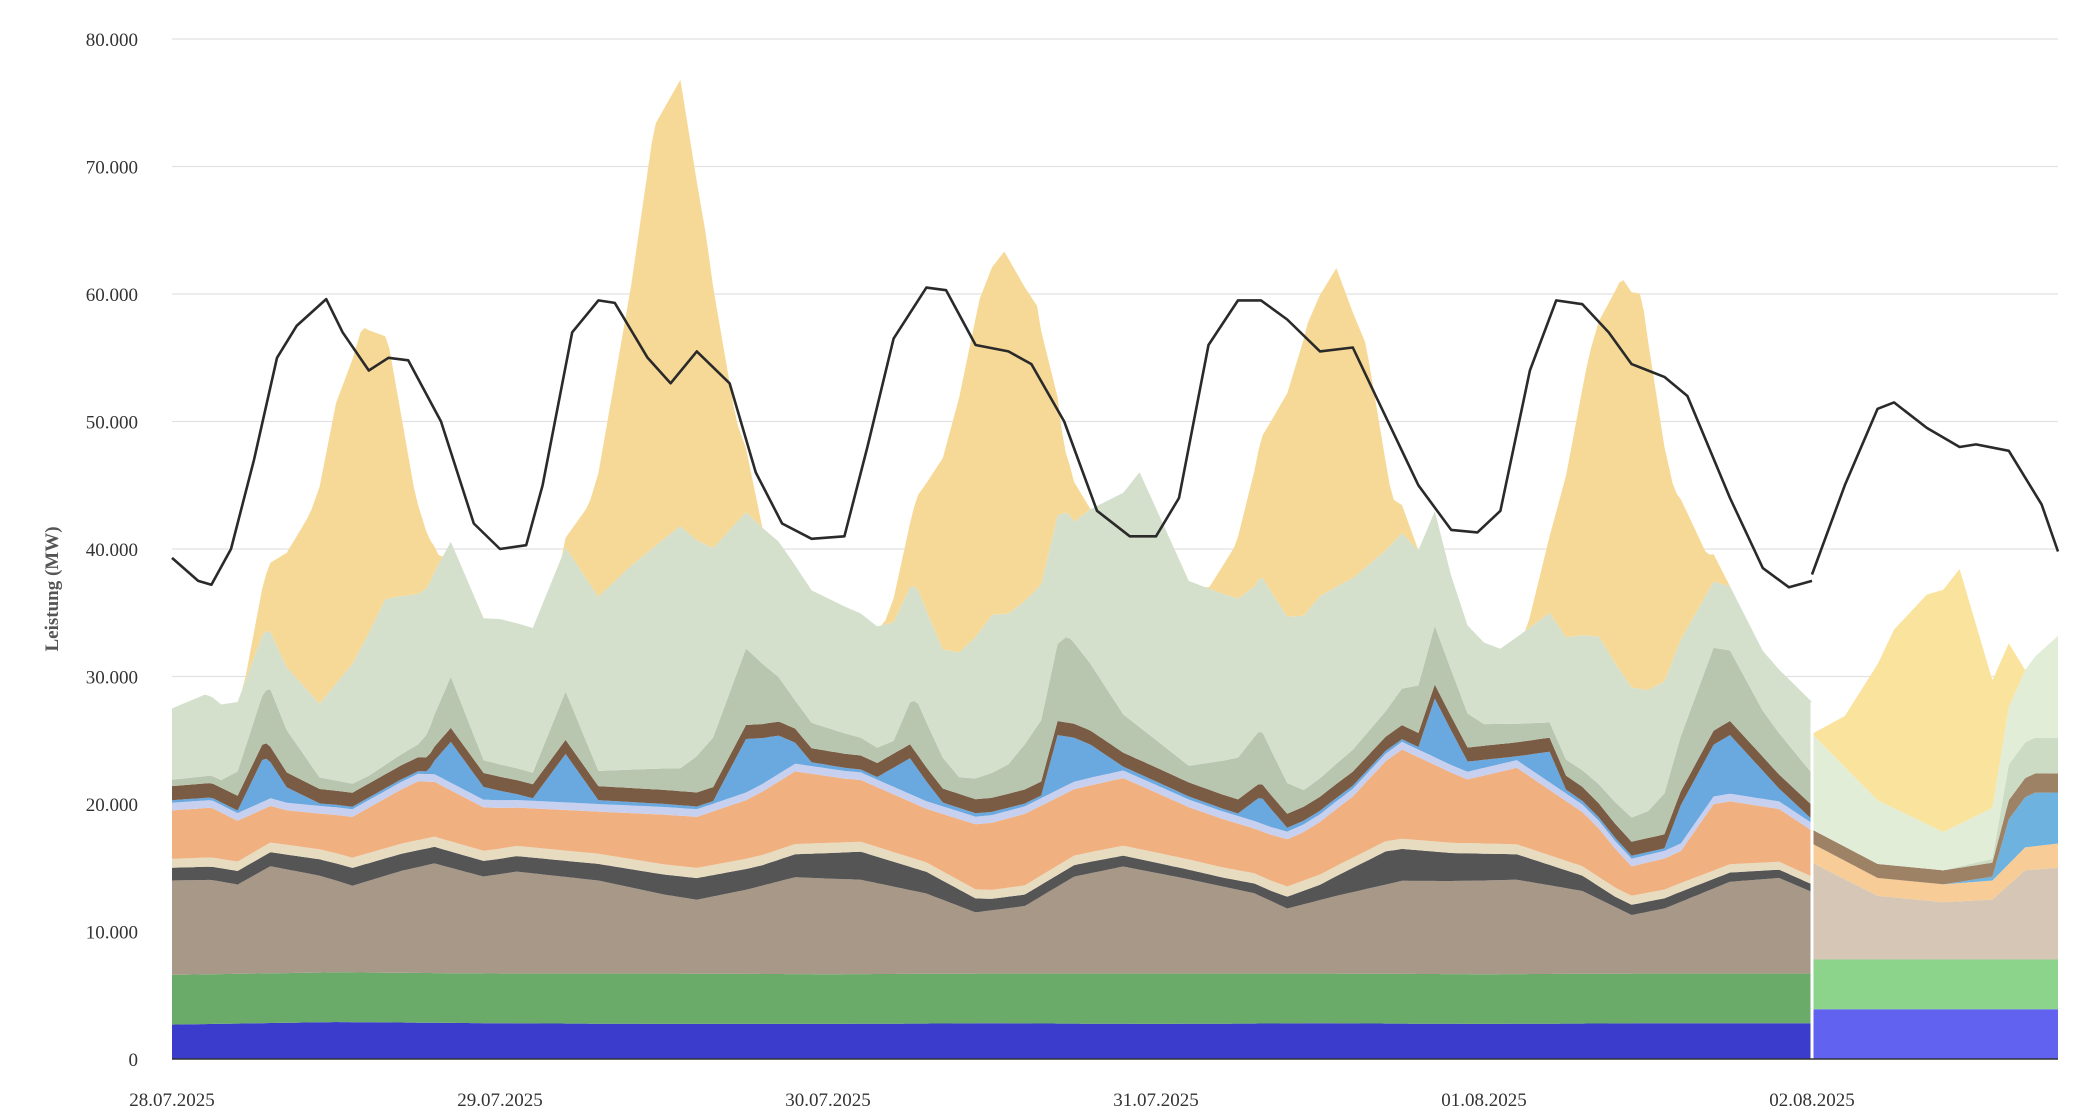 The image size is (2080, 1120). Describe the element at coordinates (134, 1060) in the screenshot. I see `y-tick-label: 0` at that location.